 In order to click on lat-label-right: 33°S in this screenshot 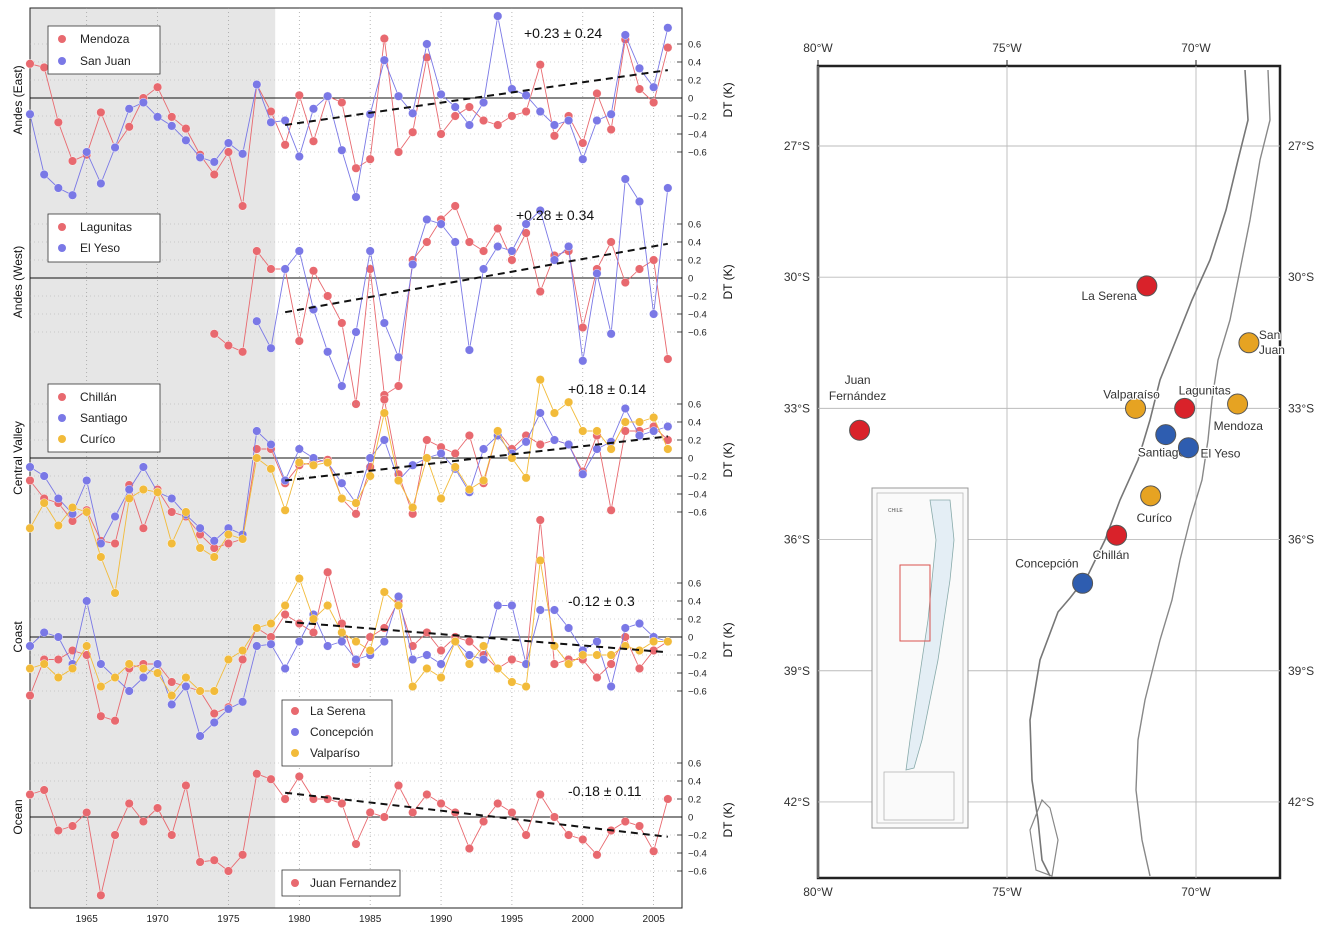, I will do `click(1301, 408)`.